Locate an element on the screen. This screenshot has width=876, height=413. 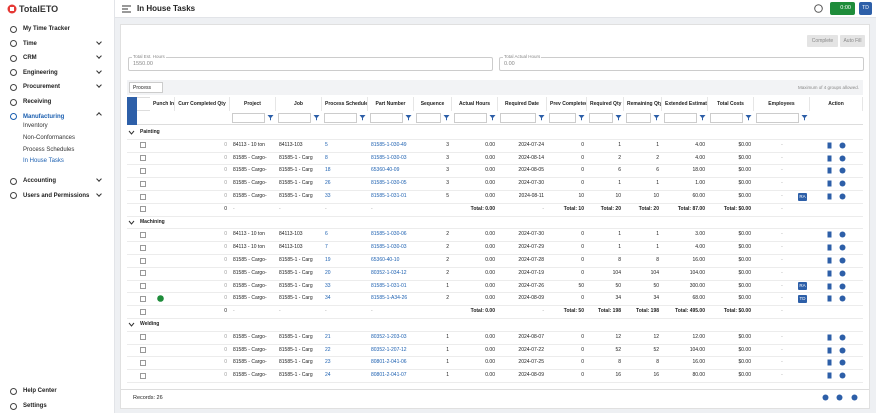
nav-item: CRM is located at coordinates (57, 58).